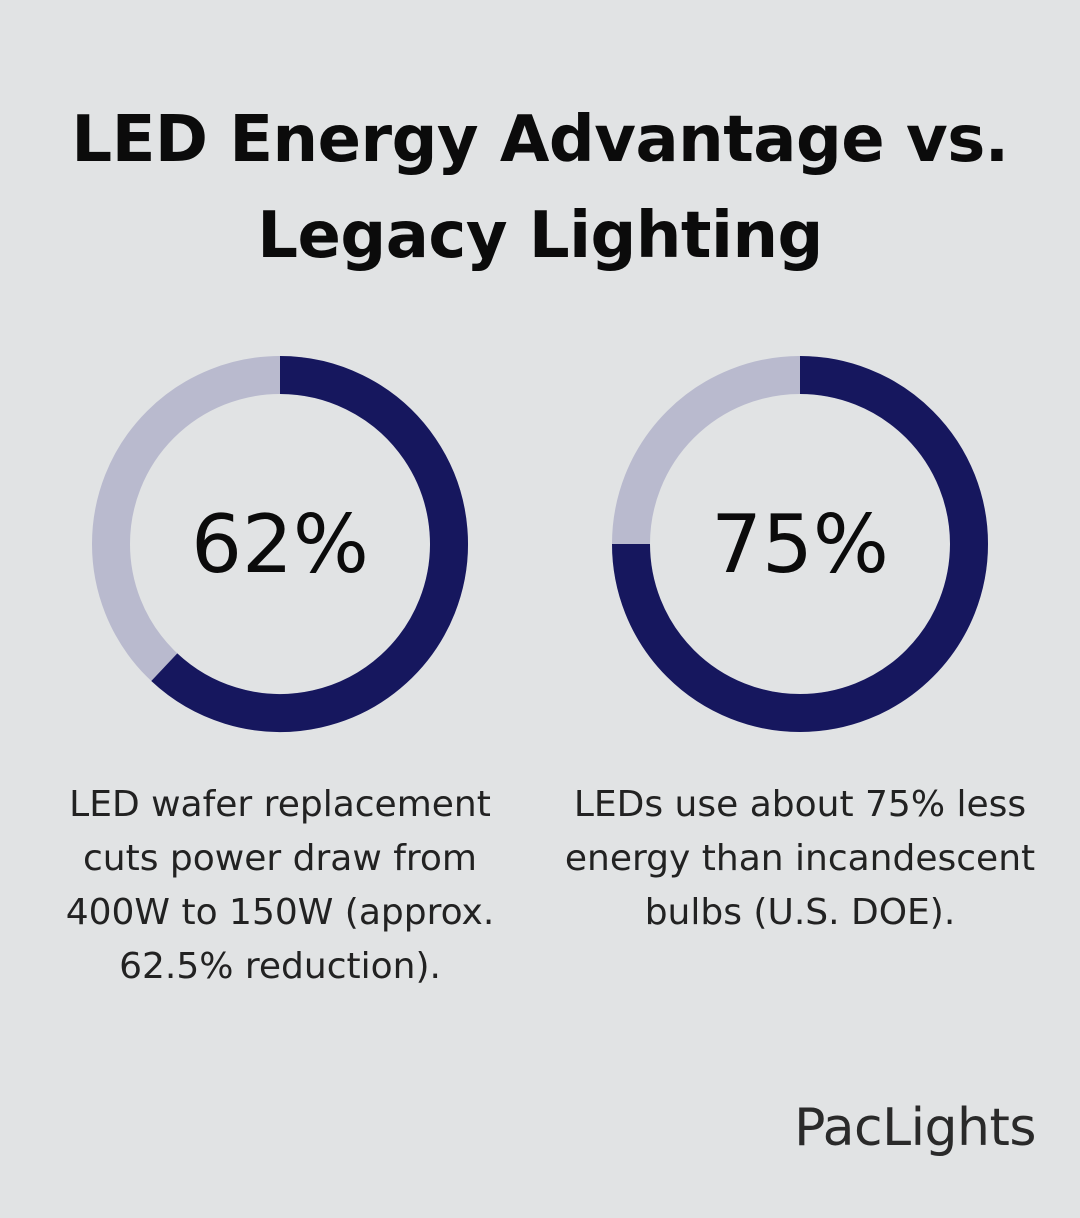 The image size is (1080, 1218). What do you see at coordinates (540, 140) in the screenshot?
I see `title-line-1: LED Energy Advantage vs.` at bounding box center [540, 140].